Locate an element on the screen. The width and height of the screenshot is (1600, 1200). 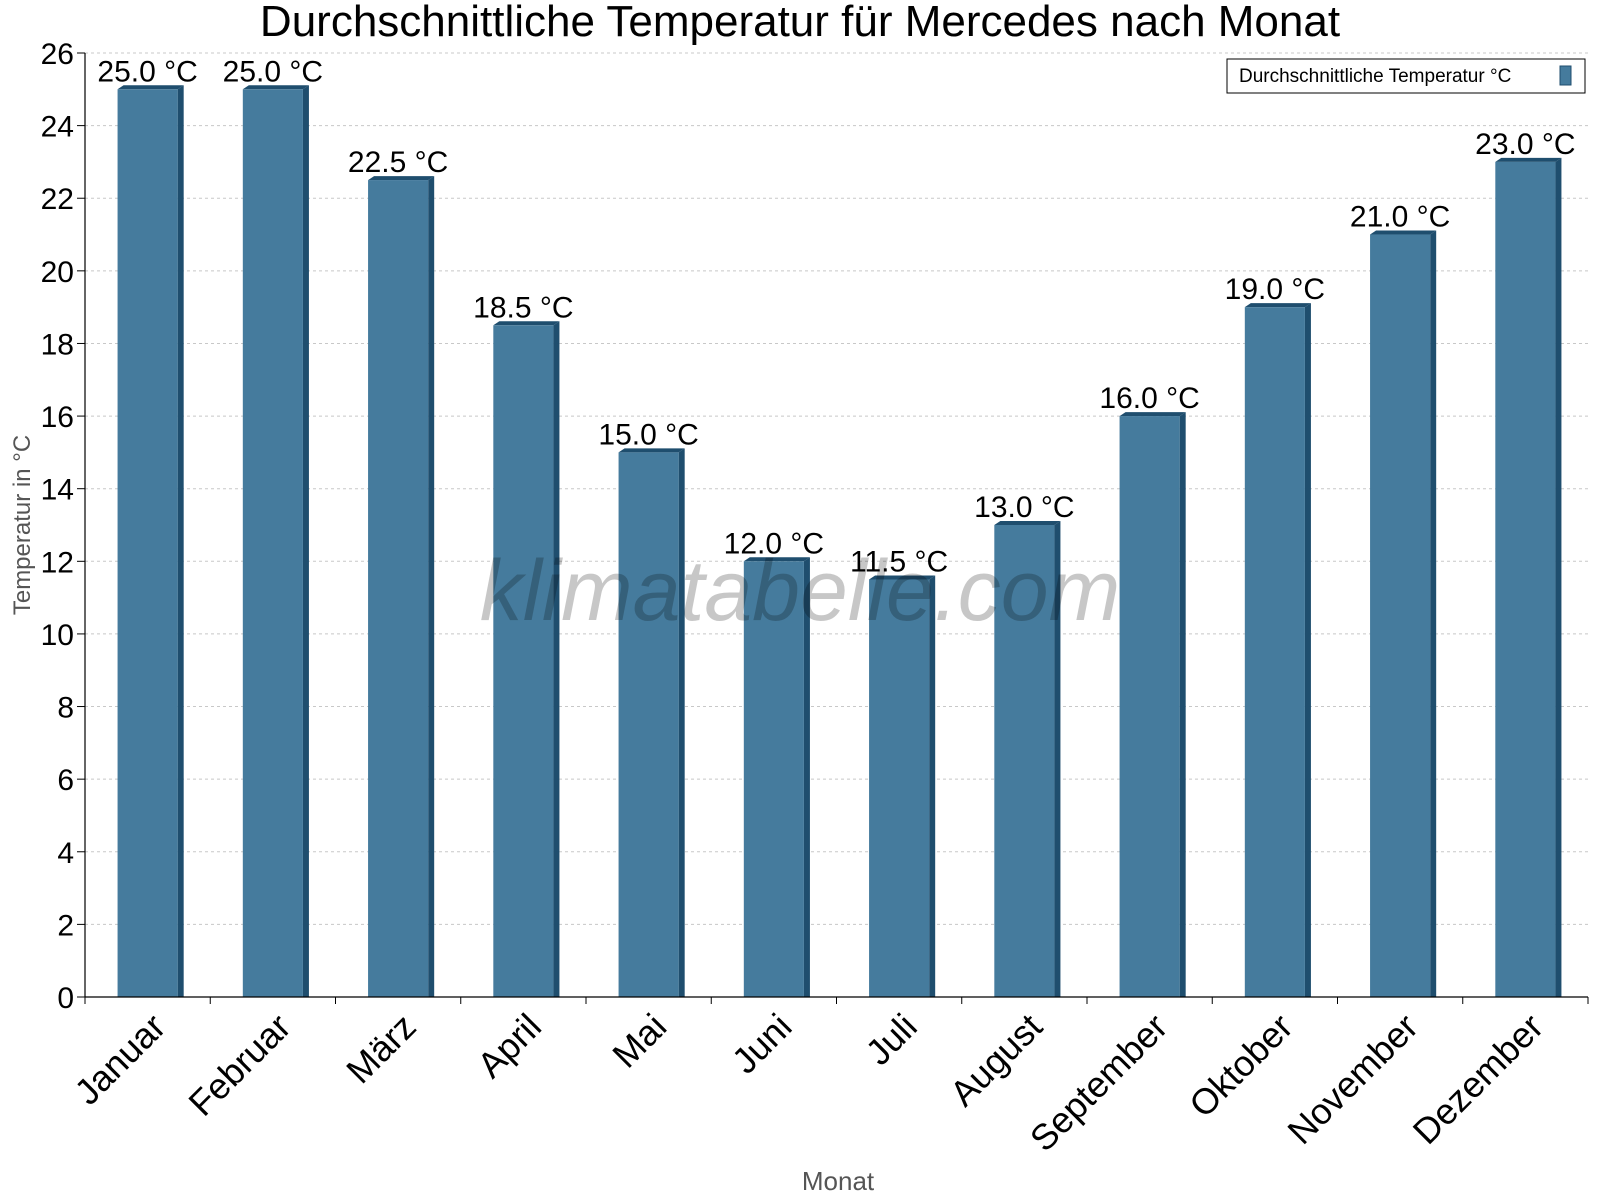
x-tick-label: September is located at coordinates (1099, 1083).